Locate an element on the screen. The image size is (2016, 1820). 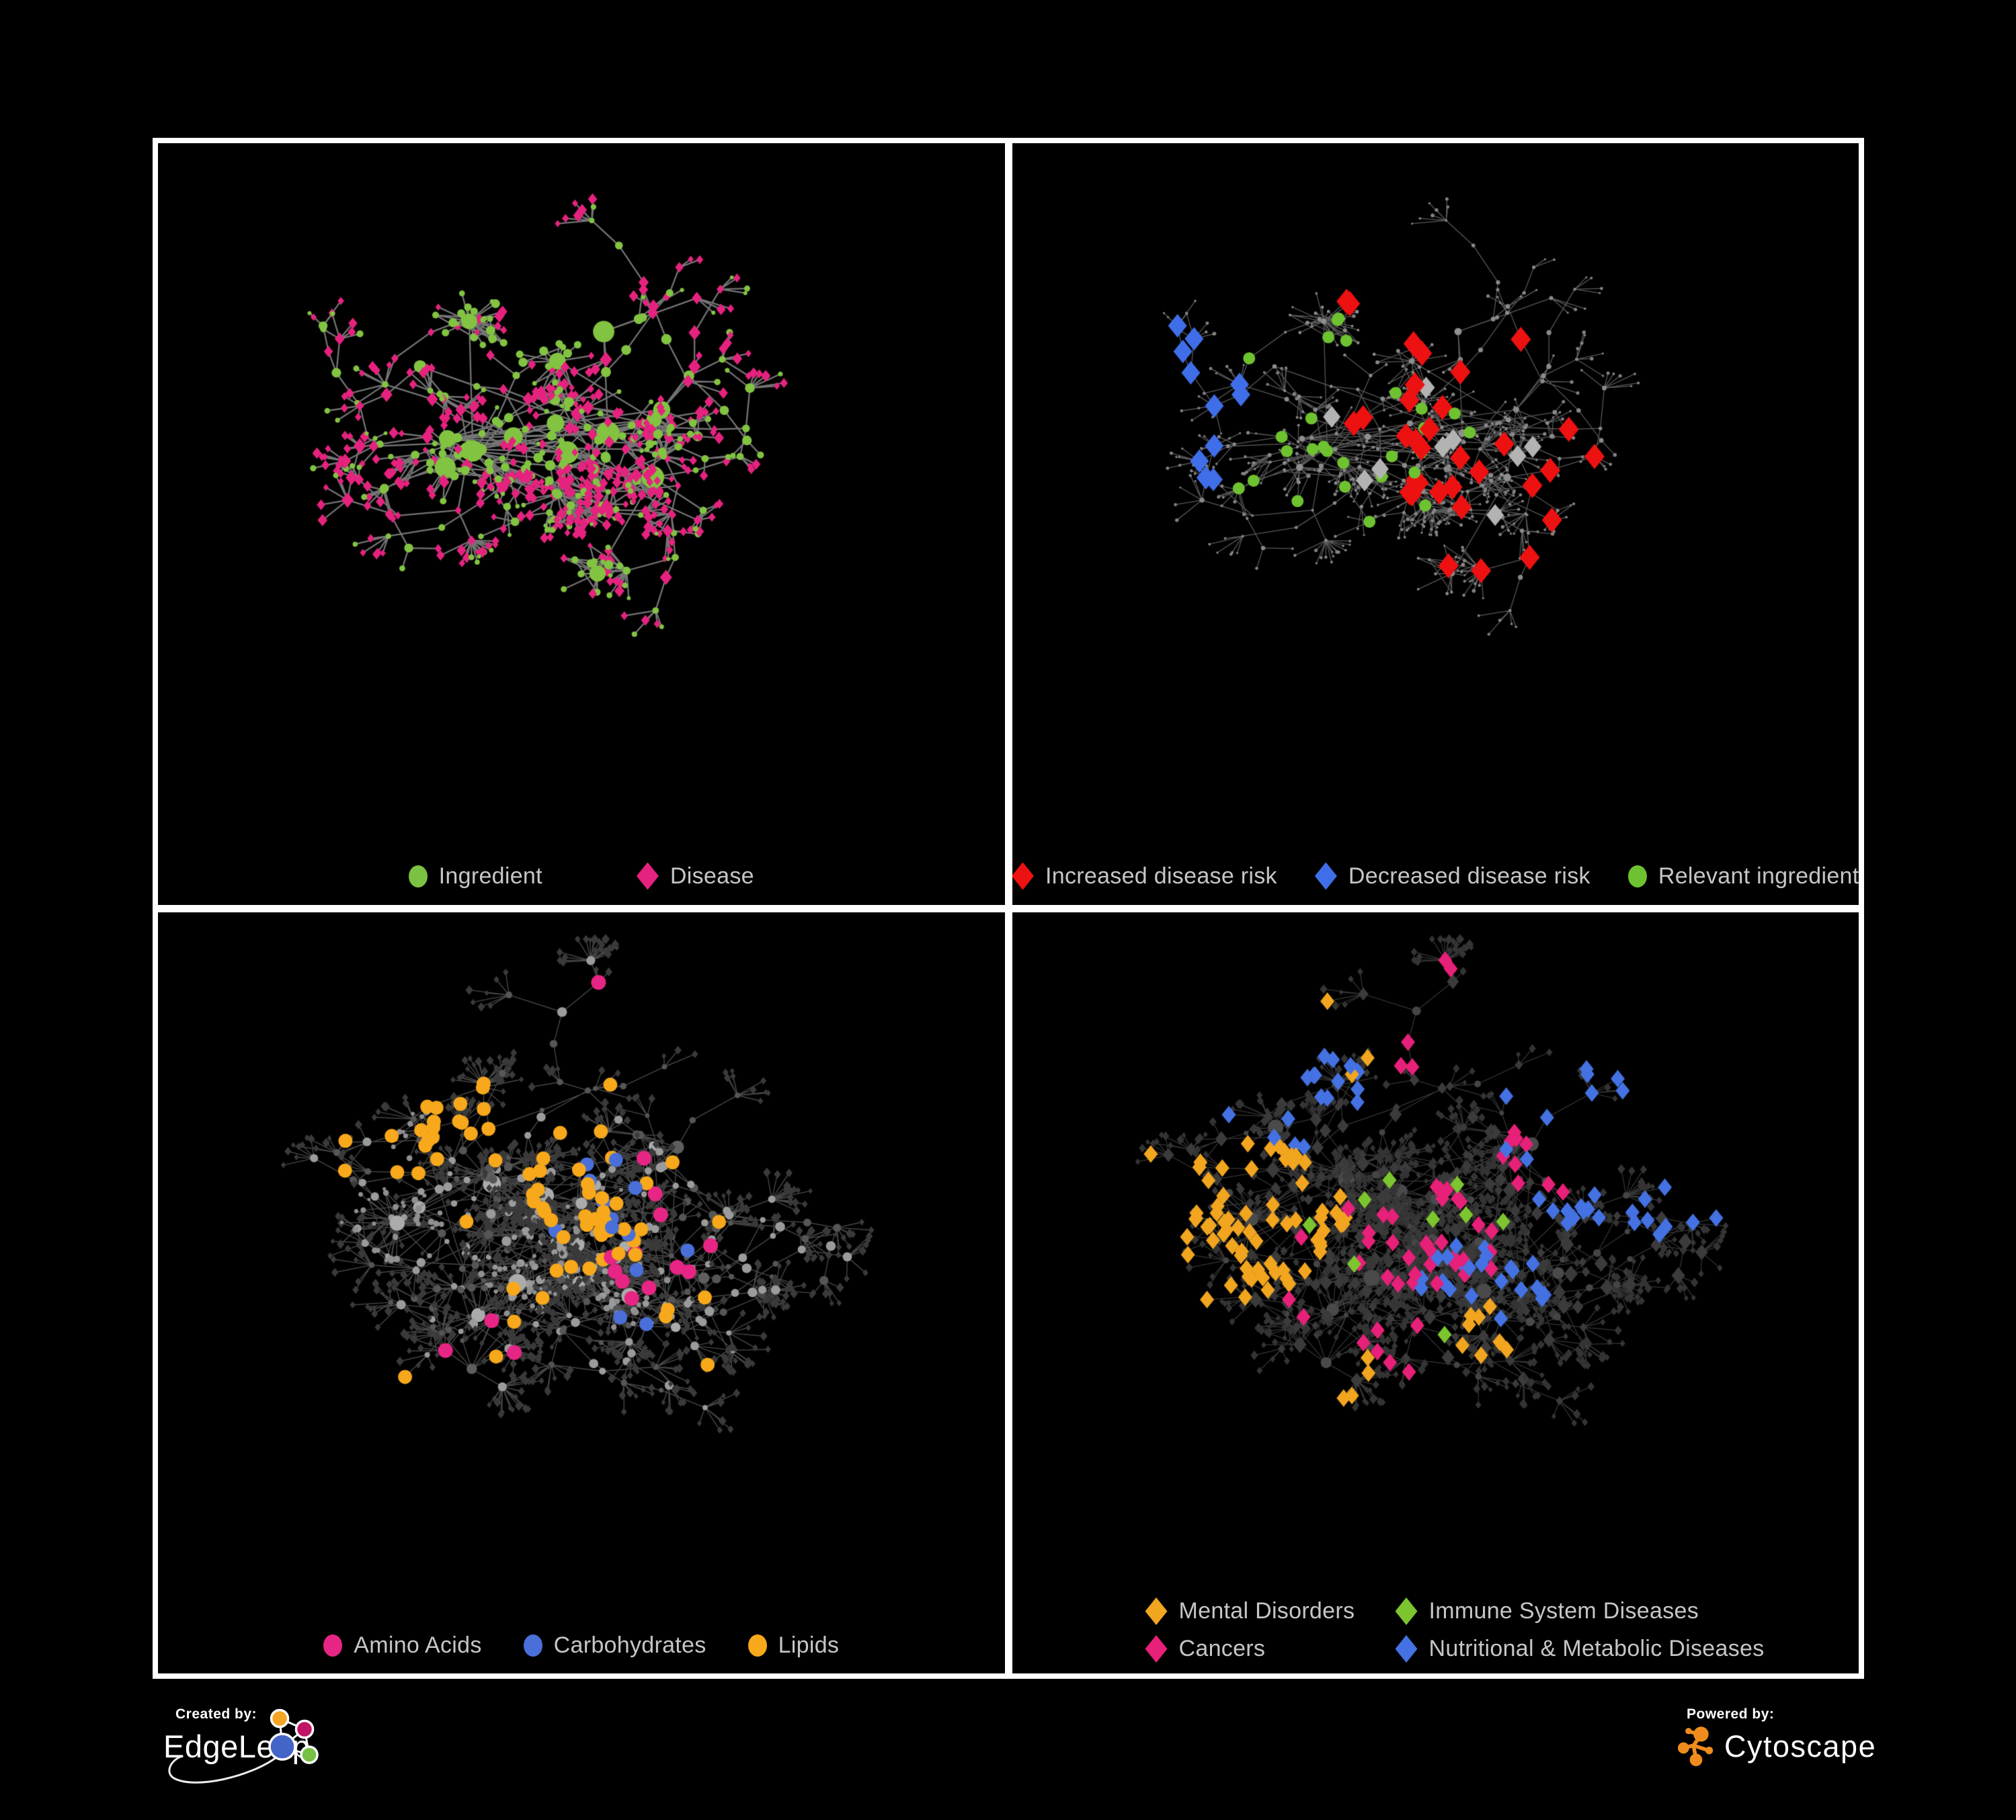
legend-ingredient-disease: Ingredient Disease is located at coordinates (581, 876).